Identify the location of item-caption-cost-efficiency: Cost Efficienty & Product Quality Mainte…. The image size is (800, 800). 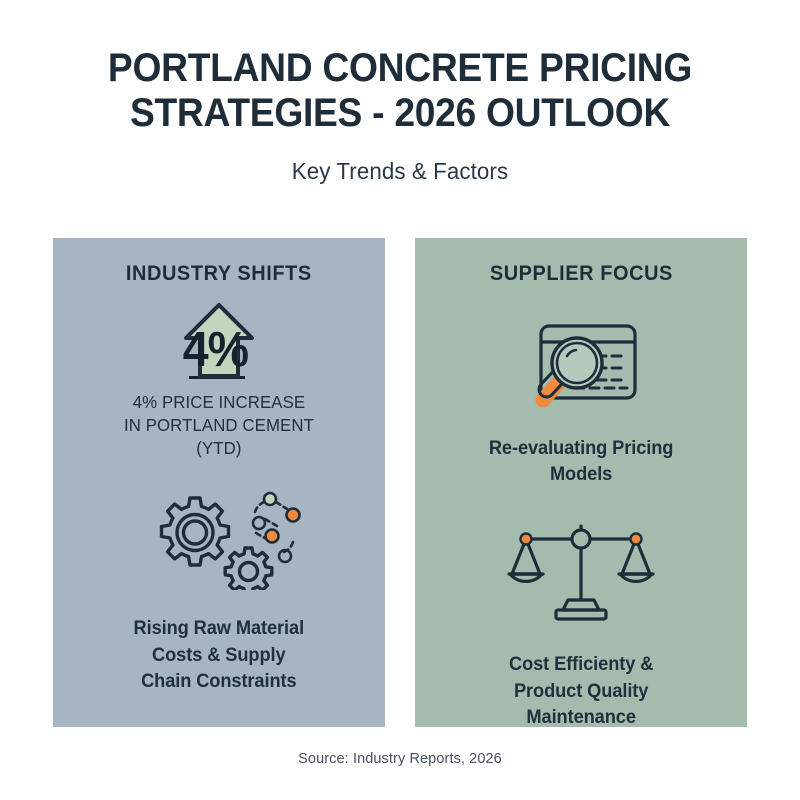
(581, 691).